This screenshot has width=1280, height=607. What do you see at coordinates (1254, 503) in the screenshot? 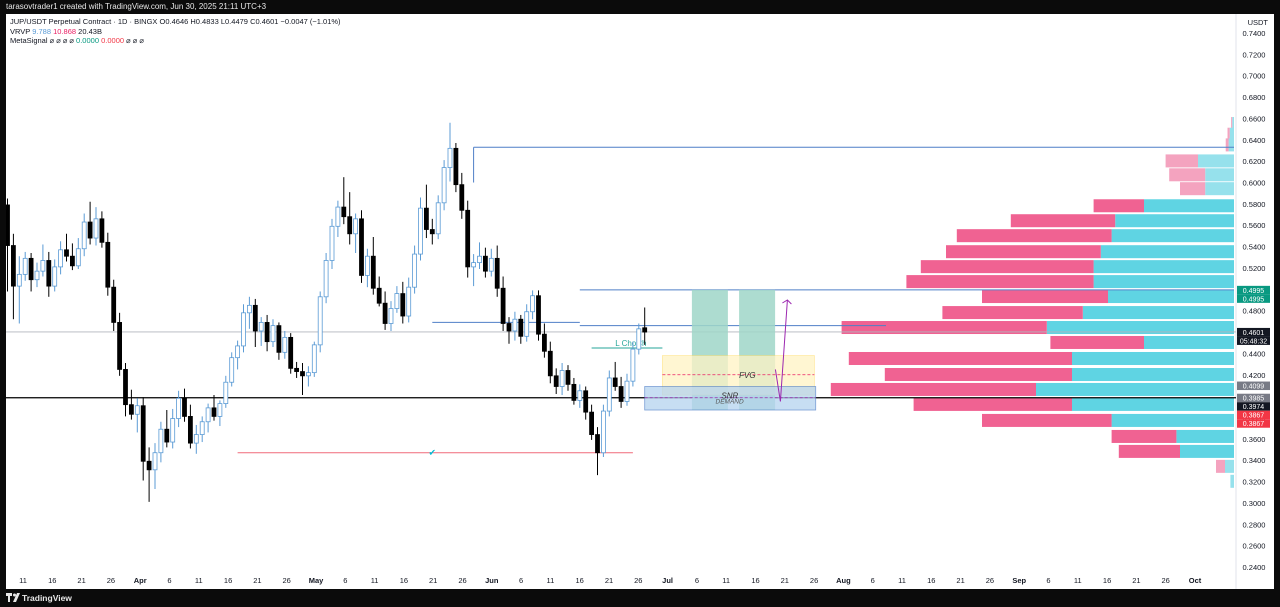
I see `price-tick-label: 0.3000` at bounding box center [1254, 503].